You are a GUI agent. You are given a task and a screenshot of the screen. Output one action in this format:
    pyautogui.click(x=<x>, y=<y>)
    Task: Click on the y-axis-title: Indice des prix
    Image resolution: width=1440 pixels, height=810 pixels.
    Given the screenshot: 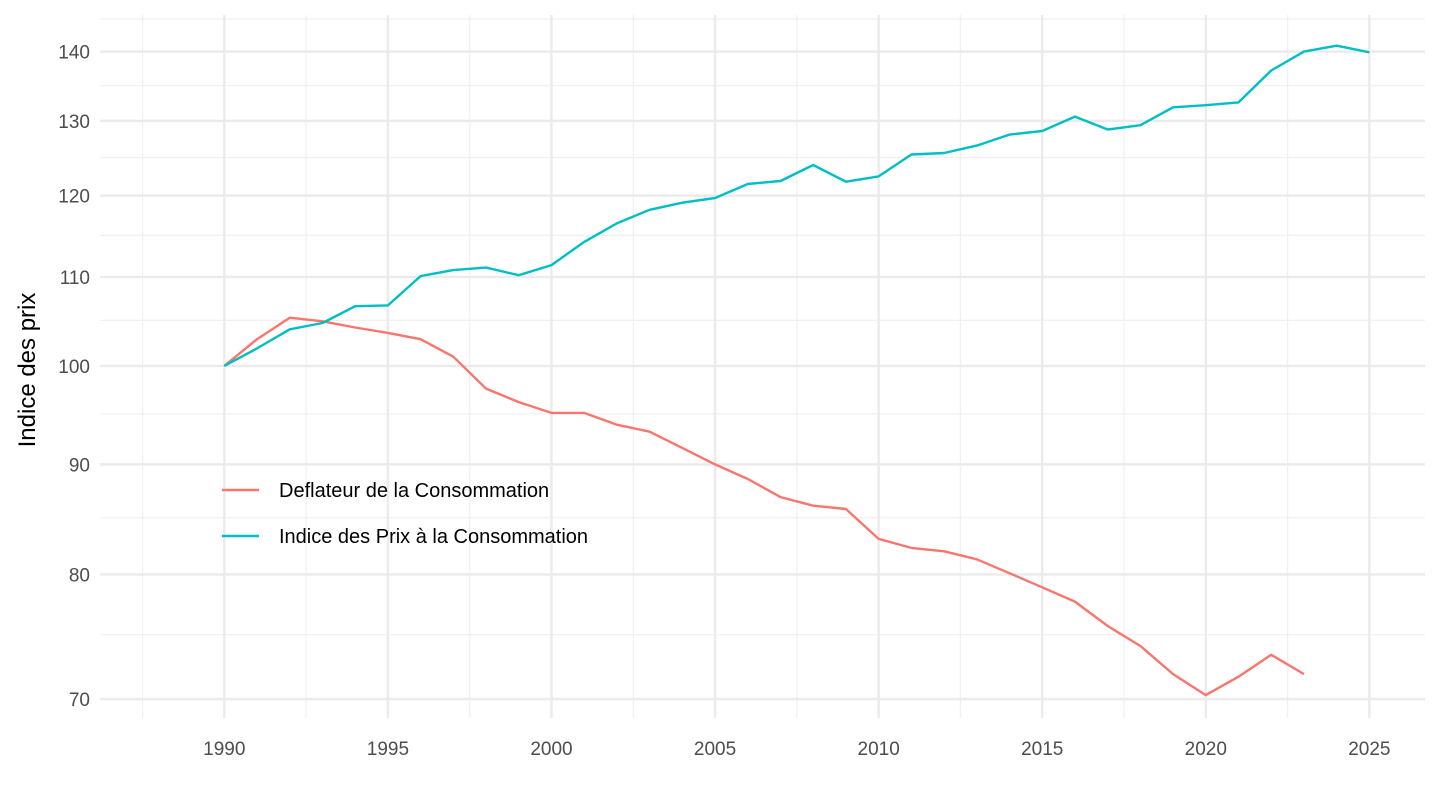 What is the action you would take?
    pyautogui.click(x=27, y=370)
    